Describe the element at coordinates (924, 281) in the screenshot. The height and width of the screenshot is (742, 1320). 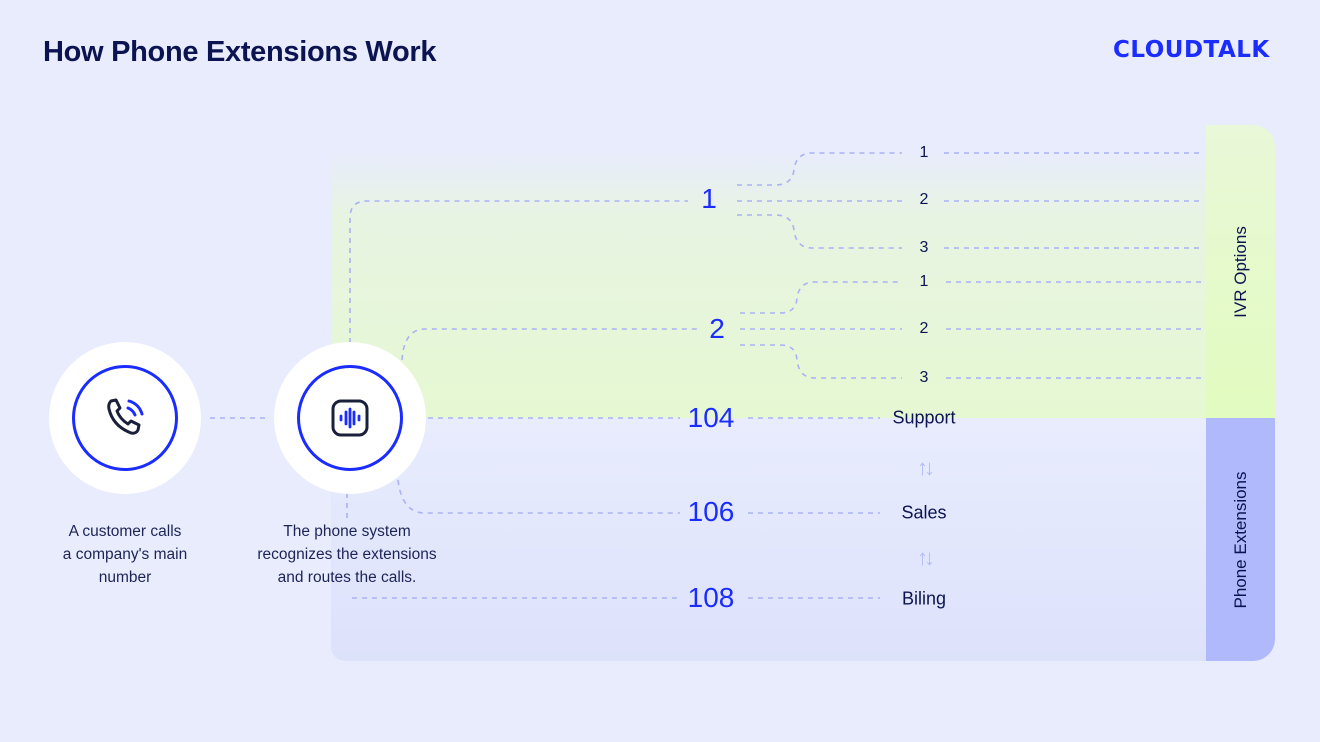
I see `ivr-2-sub-1: 1` at that location.